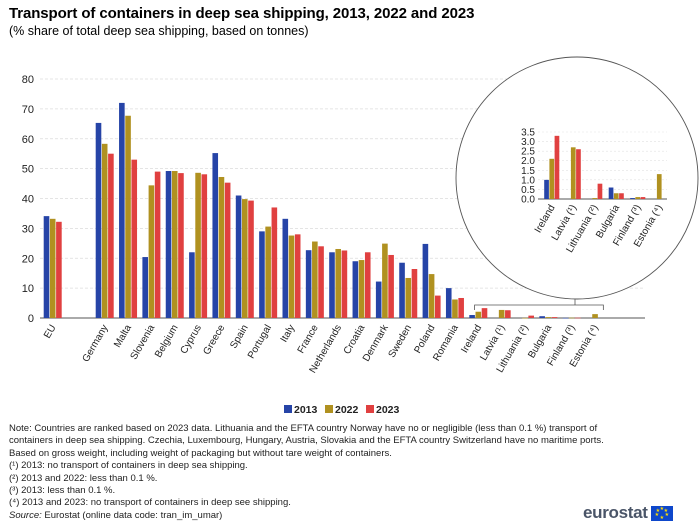 The width and height of the screenshot is (700, 527). What do you see at coordinates (661, 513) in the screenshot?
I see `eu-flag-icon: ★ ★ ★ ★ ★ ★` at bounding box center [661, 513].